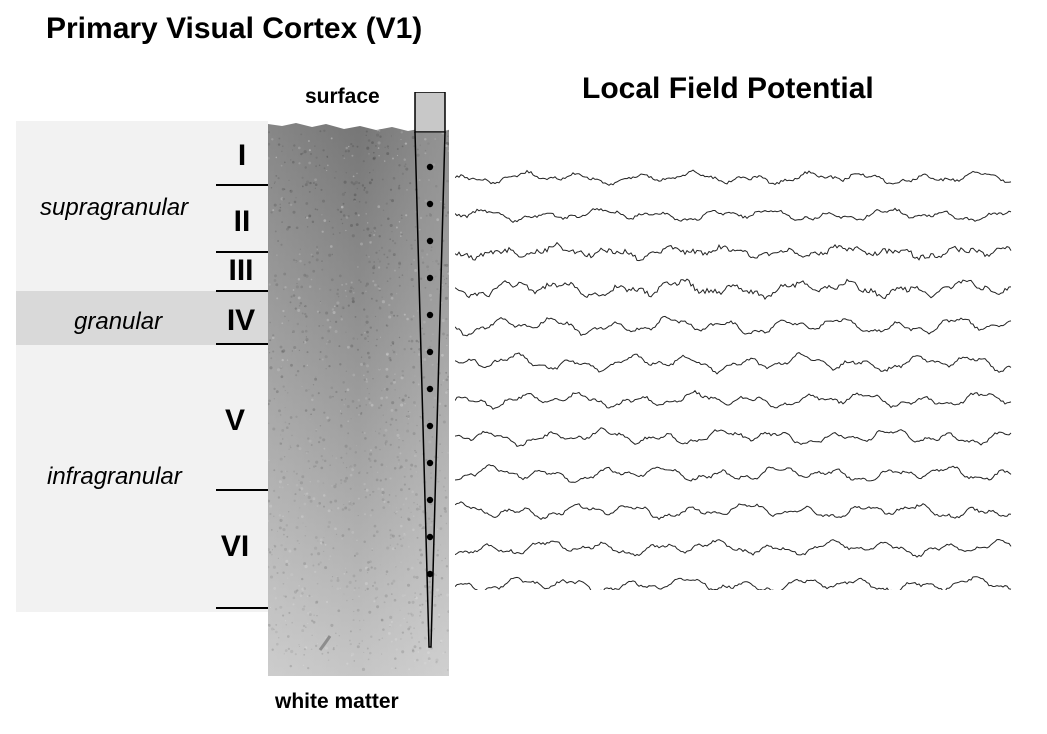 This screenshot has height=734, width=1047. What do you see at coordinates (242, 291) in the screenshot?
I see `boundary-iii-iv` at bounding box center [242, 291].